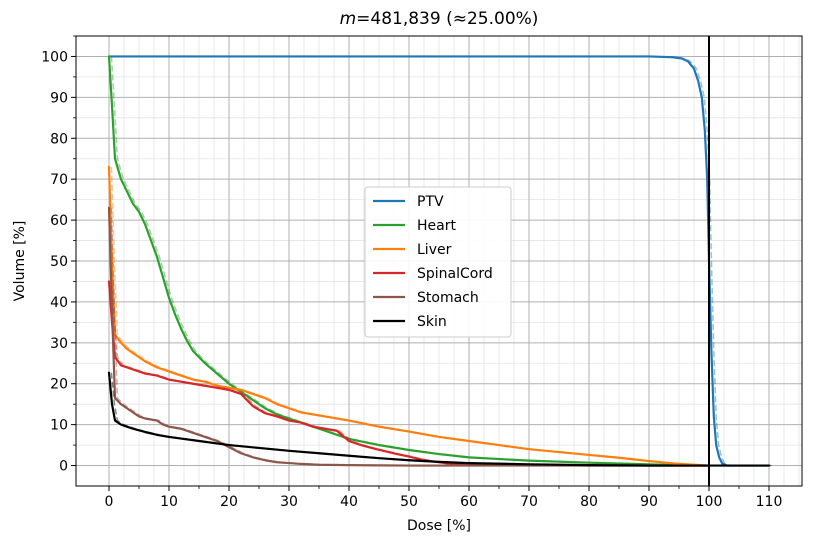 This screenshot has width=813, height=548. Describe the element at coordinates (59, 221) in the screenshot. I see `y-tick-label: 60` at that location.